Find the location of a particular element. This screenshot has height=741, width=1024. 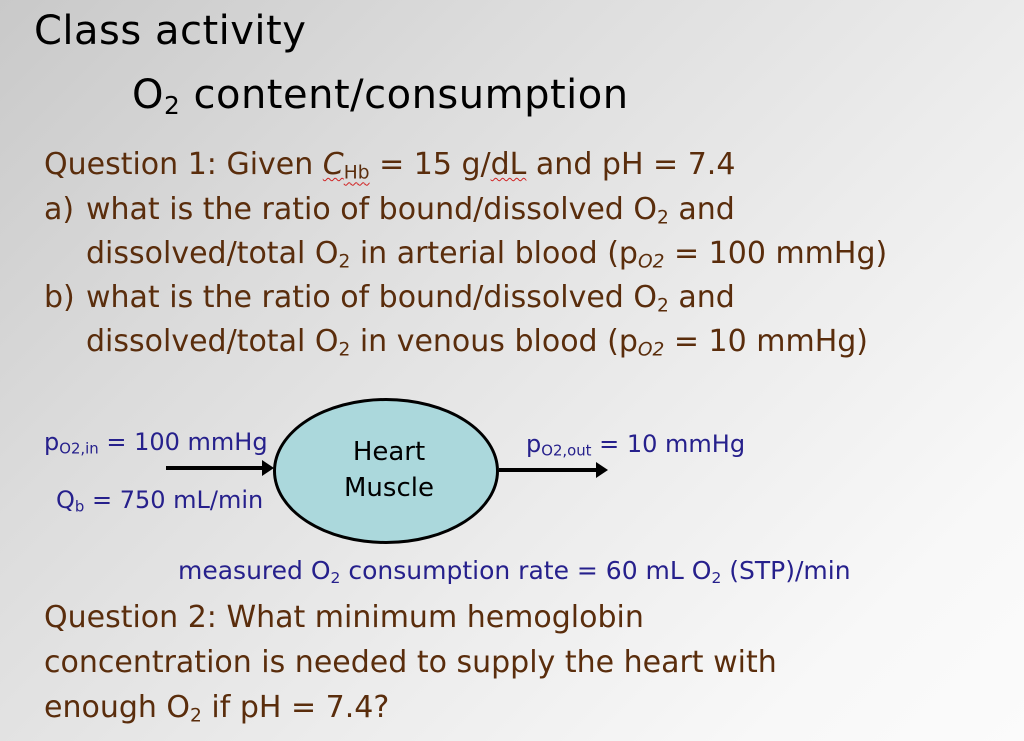

q1b-line2-suffix: = 10 mmHg) is located at coordinates (766, 341).